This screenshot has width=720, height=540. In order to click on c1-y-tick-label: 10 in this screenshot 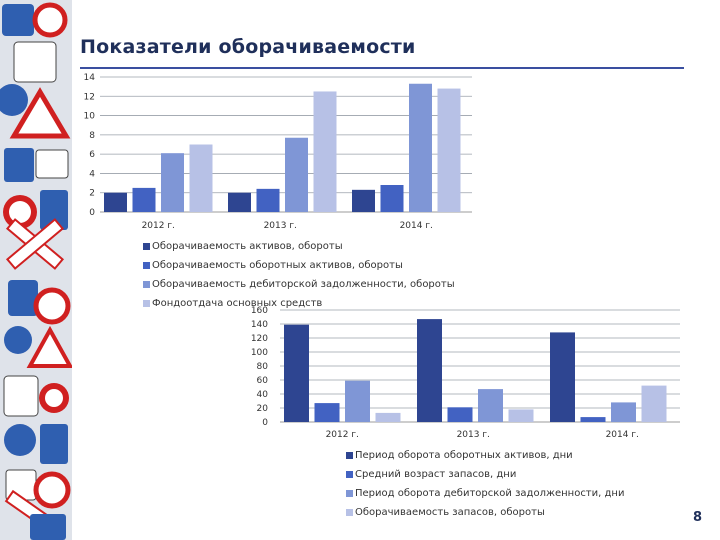, I will do `click(90, 117)`.